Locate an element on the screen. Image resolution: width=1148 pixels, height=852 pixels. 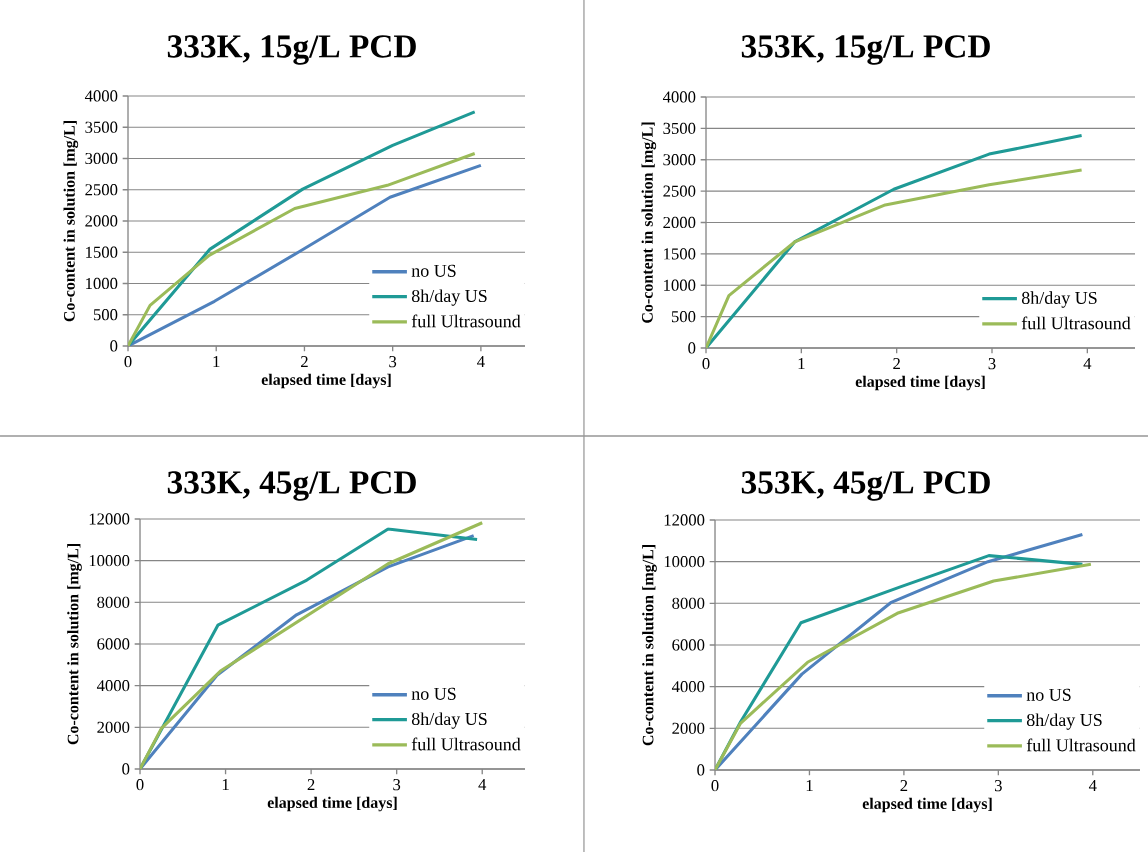
chart-title: 353K, 45g/L PCD is located at coordinates (865, 486).